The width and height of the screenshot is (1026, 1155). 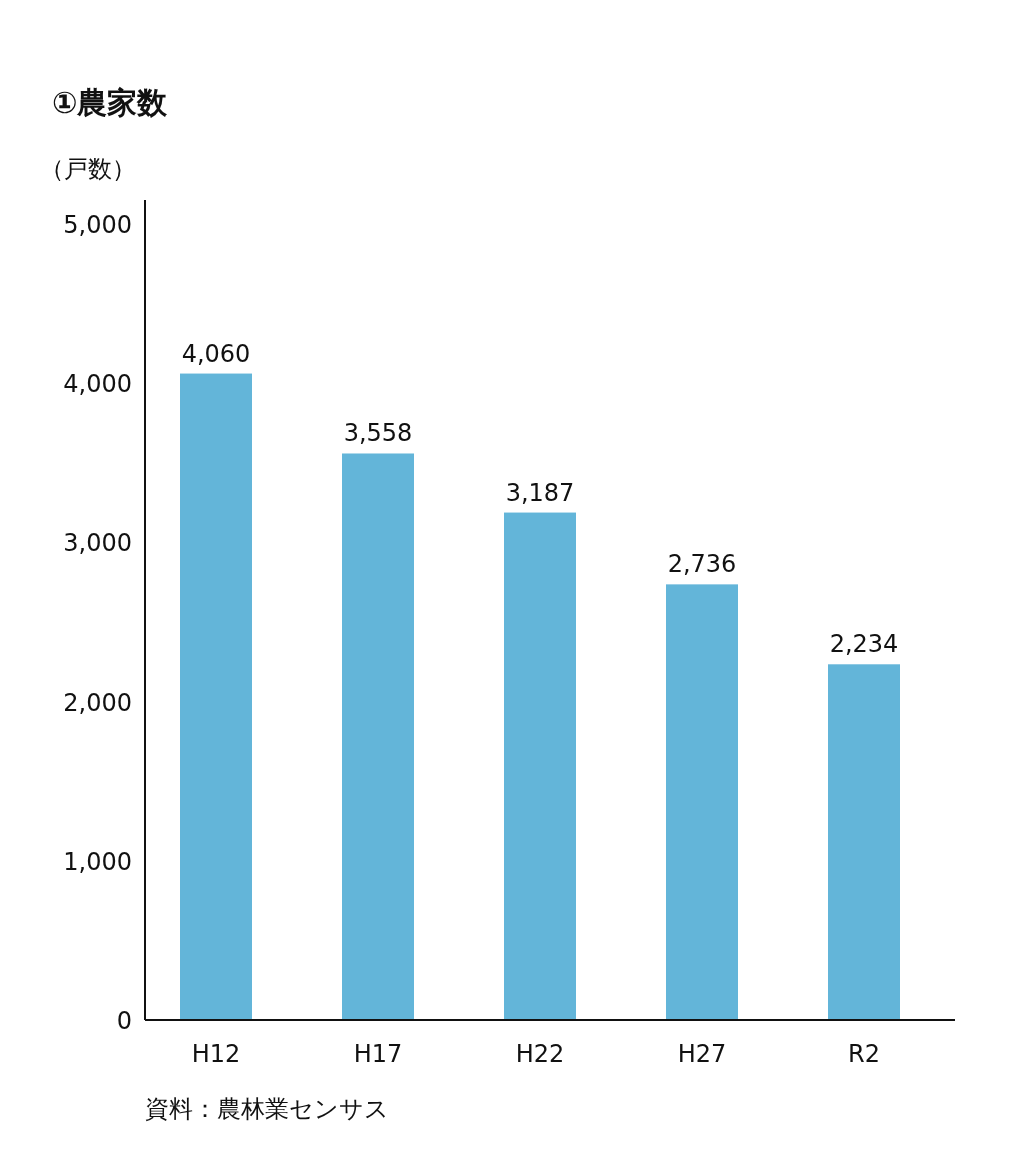 I want to click on x-tick-label: H22, so click(x=540, y=1054).